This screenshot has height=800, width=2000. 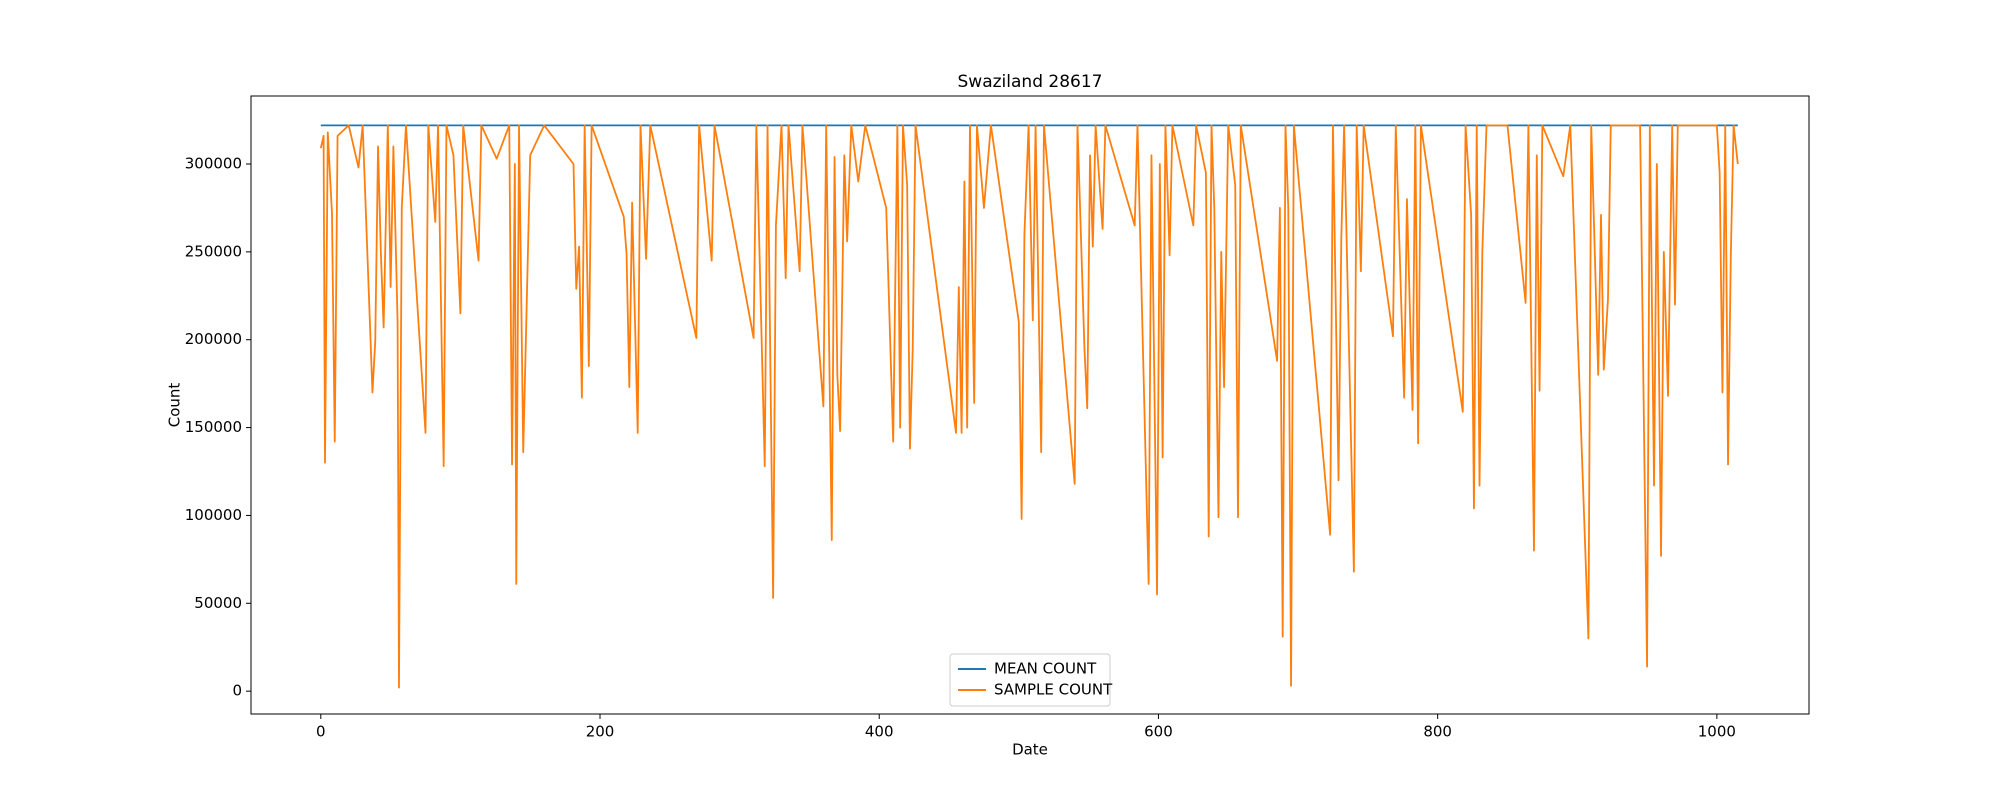 What do you see at coordinates (1053, 690) in the screenshot?
I see `legend-label: SAMPLE COUNT` at bounding box center [1053, 690].